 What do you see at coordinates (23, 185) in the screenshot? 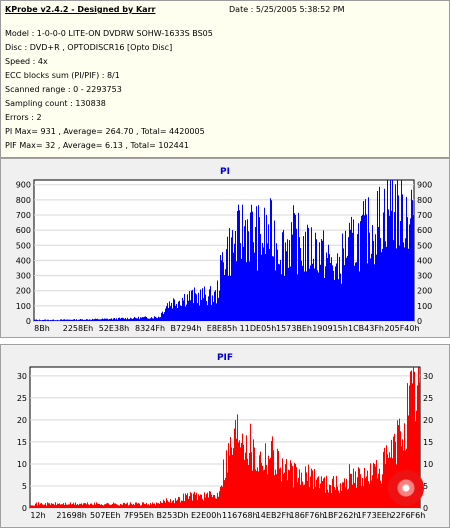
I see `pi-y-tick-left: 900` at bounding box center [23, 185].